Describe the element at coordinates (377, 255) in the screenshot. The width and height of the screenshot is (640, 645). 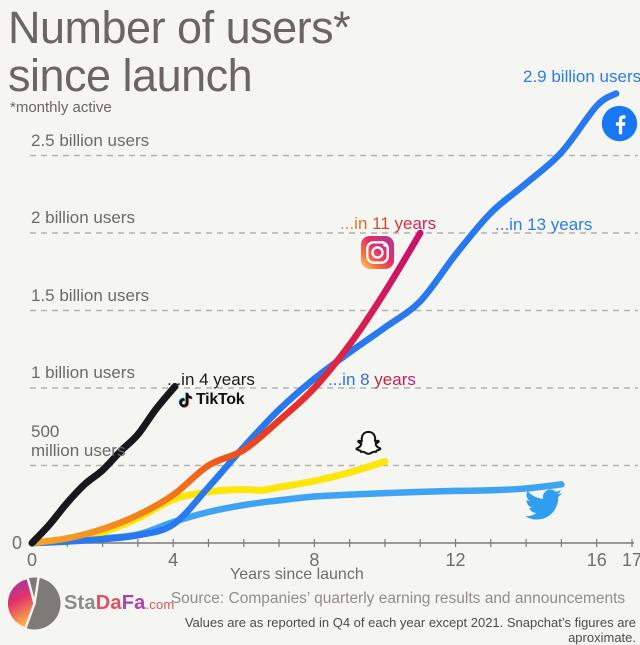
I see `instagram-icon` at that location.